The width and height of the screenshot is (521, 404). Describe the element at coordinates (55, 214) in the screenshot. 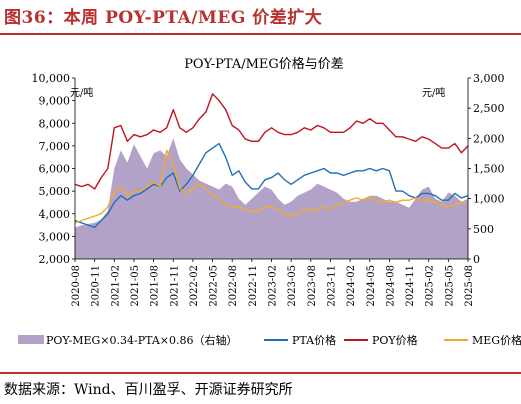

I see `y-left-tick-label: 4,000` at that location.